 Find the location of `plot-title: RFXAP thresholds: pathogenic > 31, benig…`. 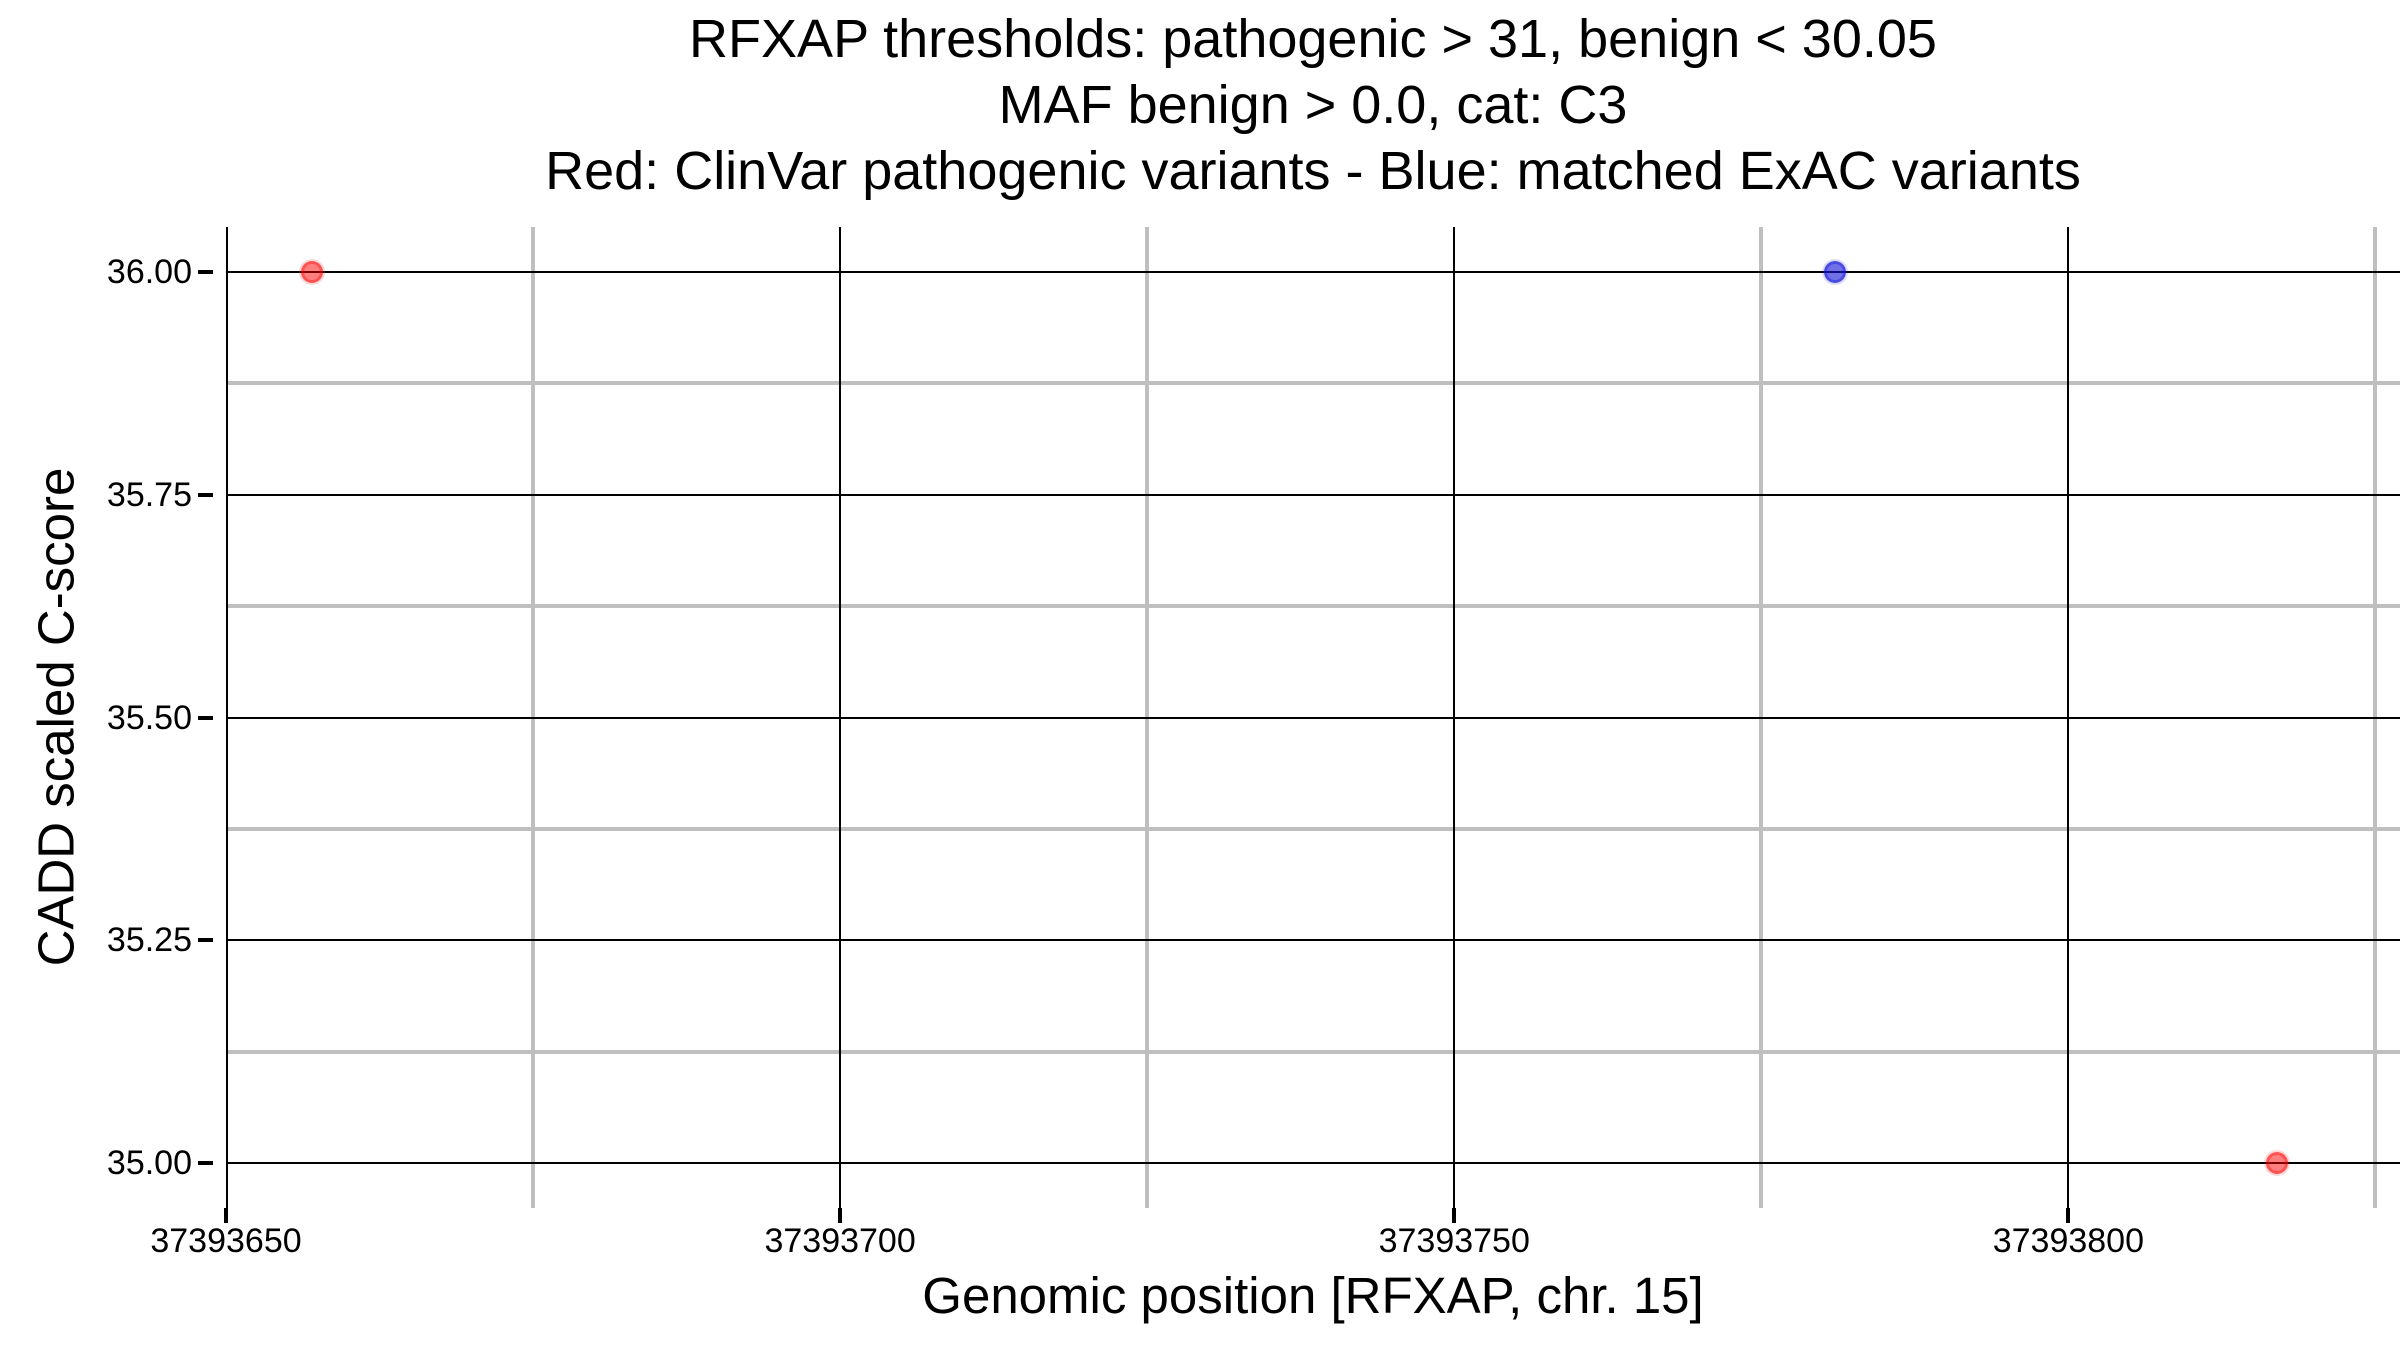

plot-title: RFXAP thresholds: pathogenic > 31, benig… is located at coordinates (1313, 105).